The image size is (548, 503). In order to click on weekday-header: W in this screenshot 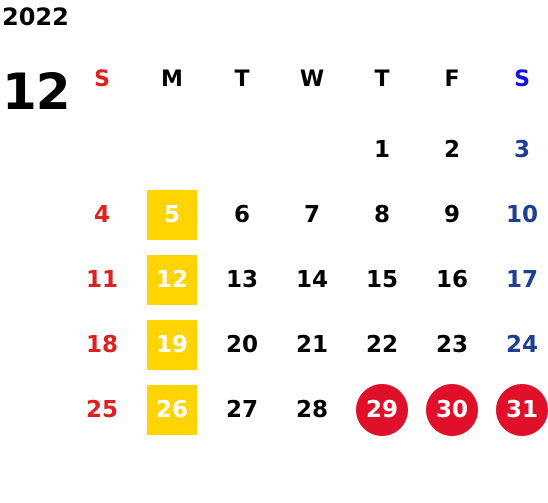, I will do `click(312, 79)`.